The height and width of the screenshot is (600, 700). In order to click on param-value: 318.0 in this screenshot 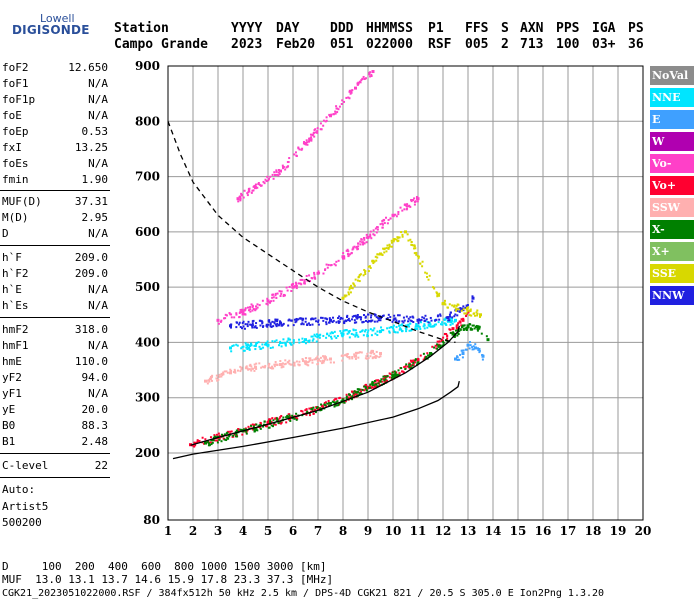, I will do `click(91, 329)`.